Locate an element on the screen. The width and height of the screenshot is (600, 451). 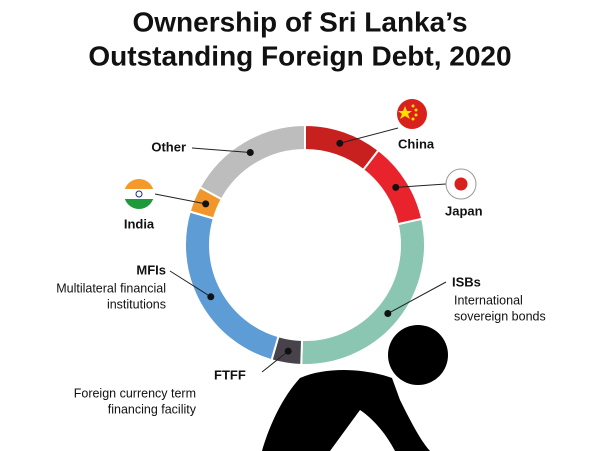
person-silhouette is located at coordinates (355, 388).